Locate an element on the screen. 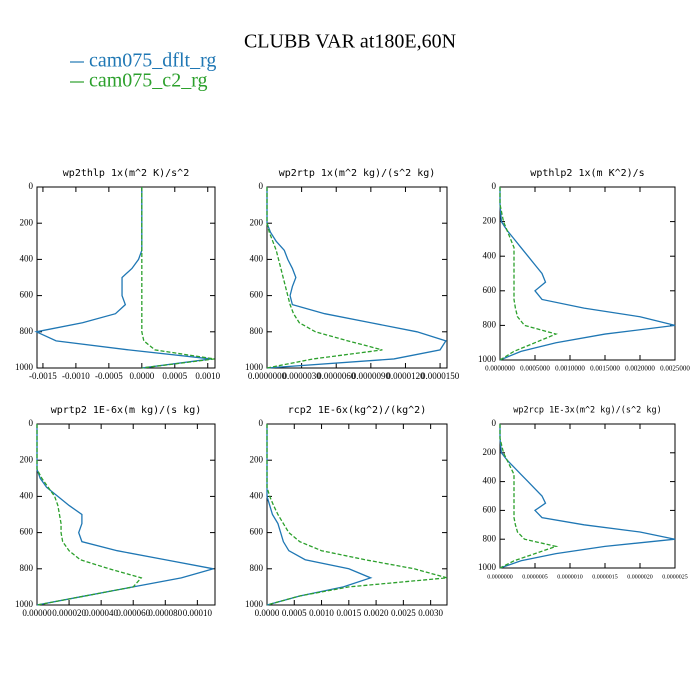 Image resolution: width=700 pixels, height=700 pixels. x-tick-label: 0.0000150 is located at coordinates (440, 376).